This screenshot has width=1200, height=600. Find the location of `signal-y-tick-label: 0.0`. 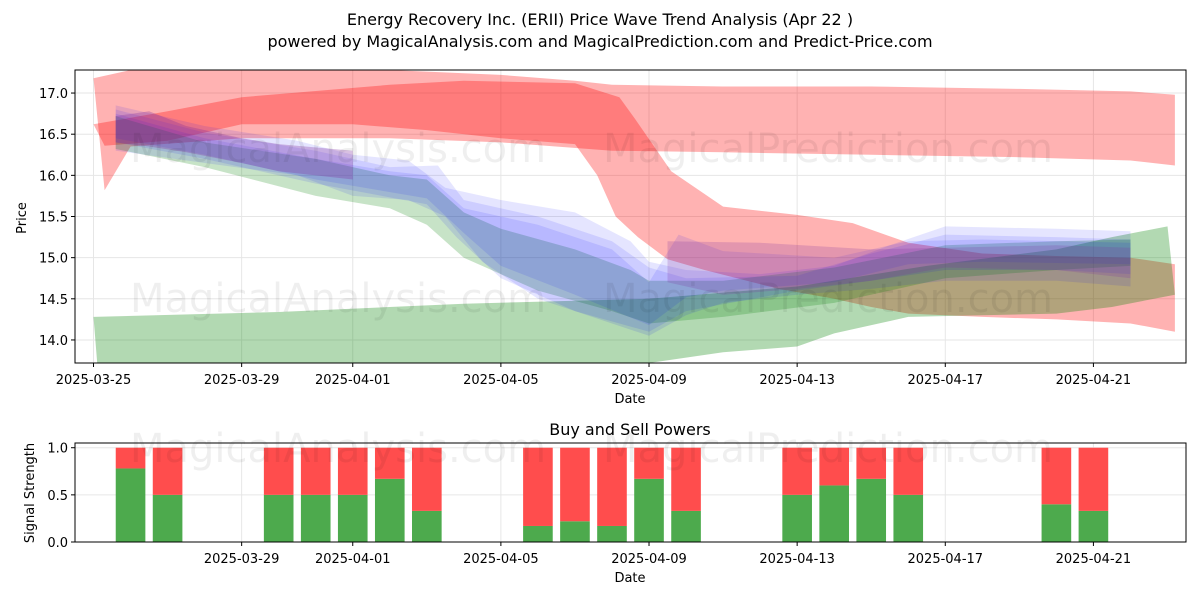

signal-y-tick-label: 0.0 is located at coordinates (57, 543).